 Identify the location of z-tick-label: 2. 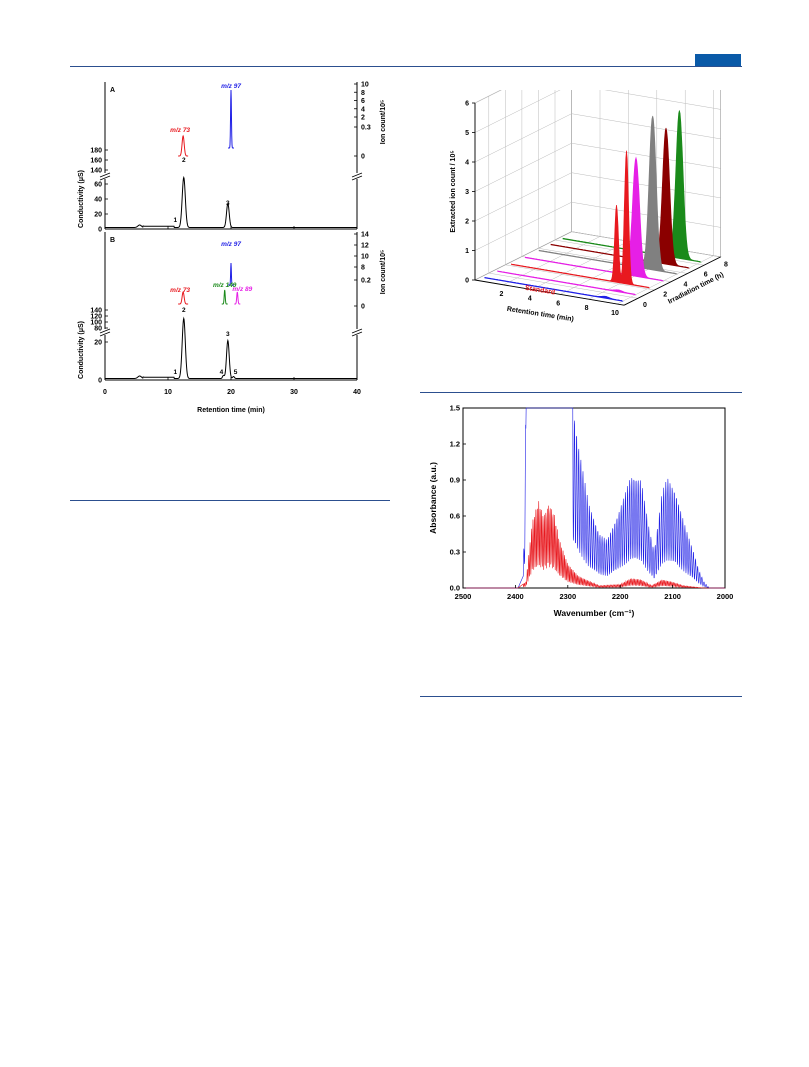
(665, 295).